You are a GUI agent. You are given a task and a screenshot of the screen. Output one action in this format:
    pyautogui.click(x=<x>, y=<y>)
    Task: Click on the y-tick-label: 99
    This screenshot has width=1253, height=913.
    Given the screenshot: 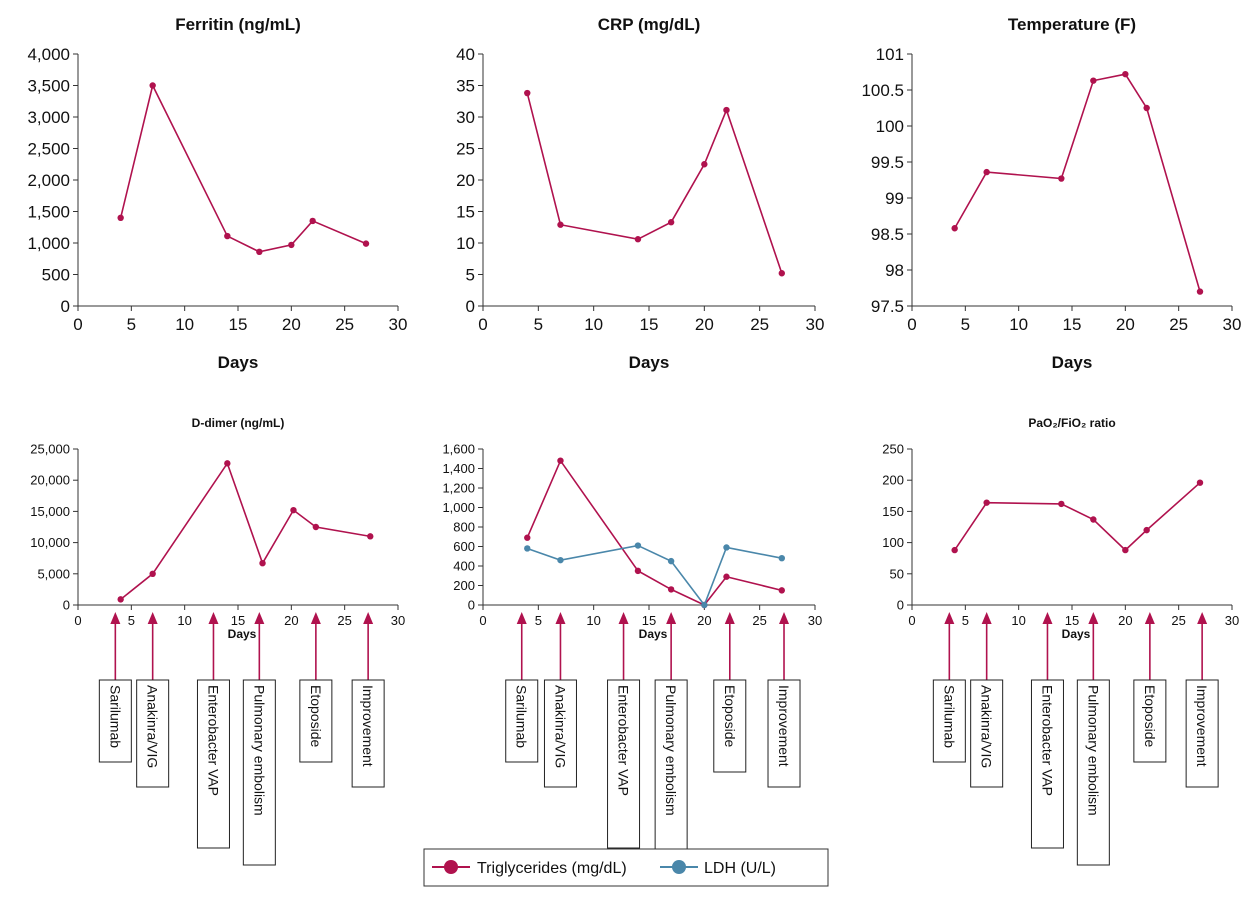 What is the action you would take?
    pyautogui.click(x=894, y=198)
    